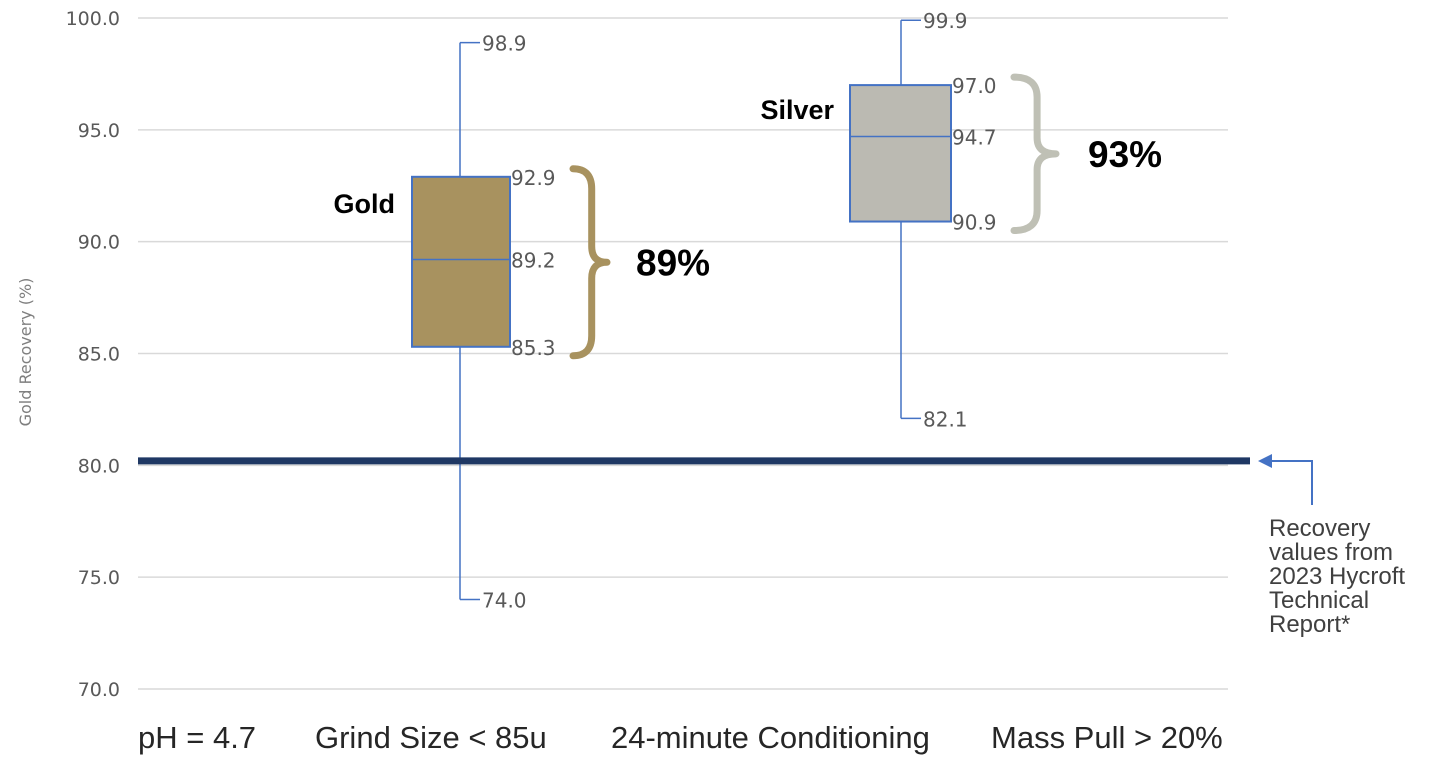  I want to click on q3-label: 92.9, so click(533, 178).